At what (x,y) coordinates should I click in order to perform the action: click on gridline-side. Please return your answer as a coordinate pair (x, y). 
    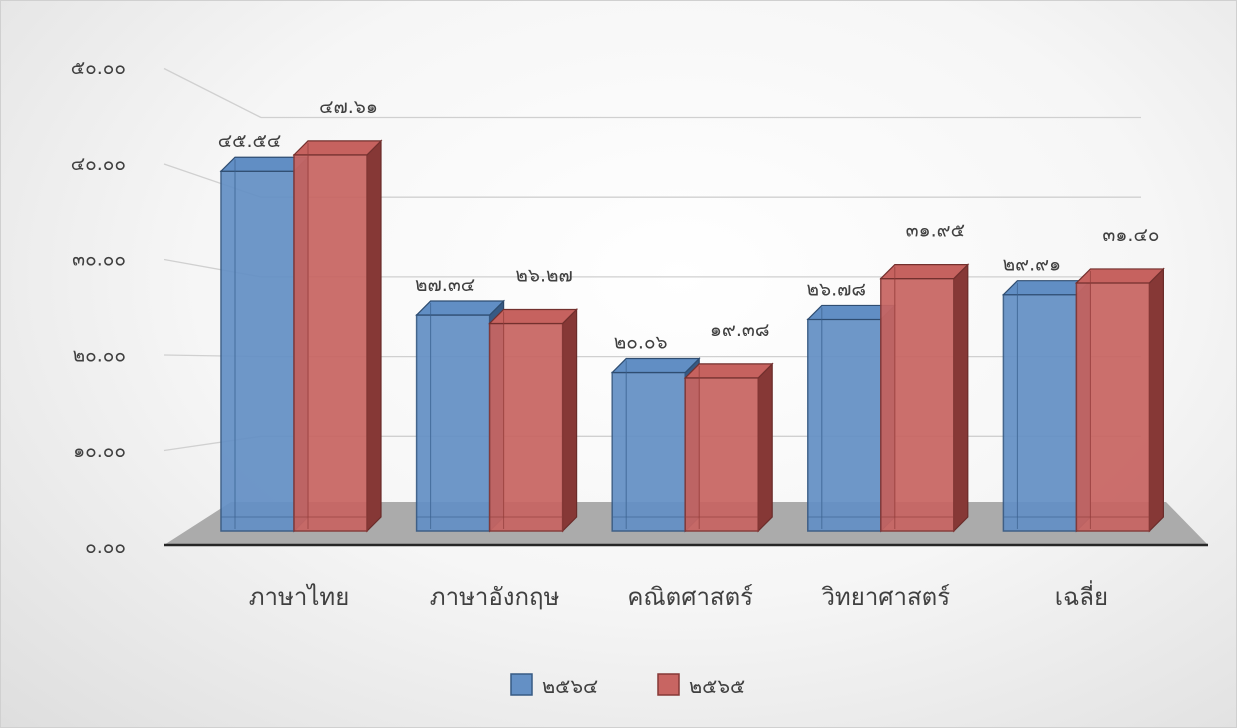
    Looking at the image, I should click on (212, 93).